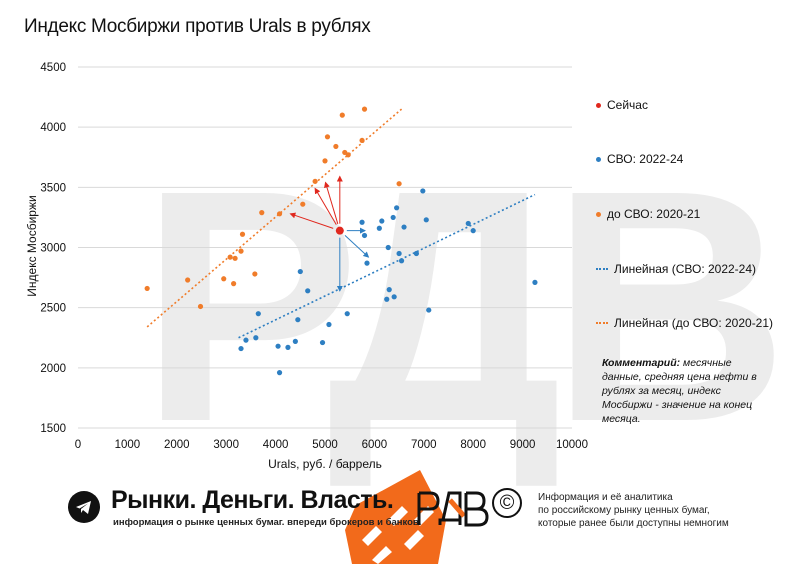 The height and width of the screenshot is (564, 800). I want to click on y-tick-label: 2500, so click(53, 309).